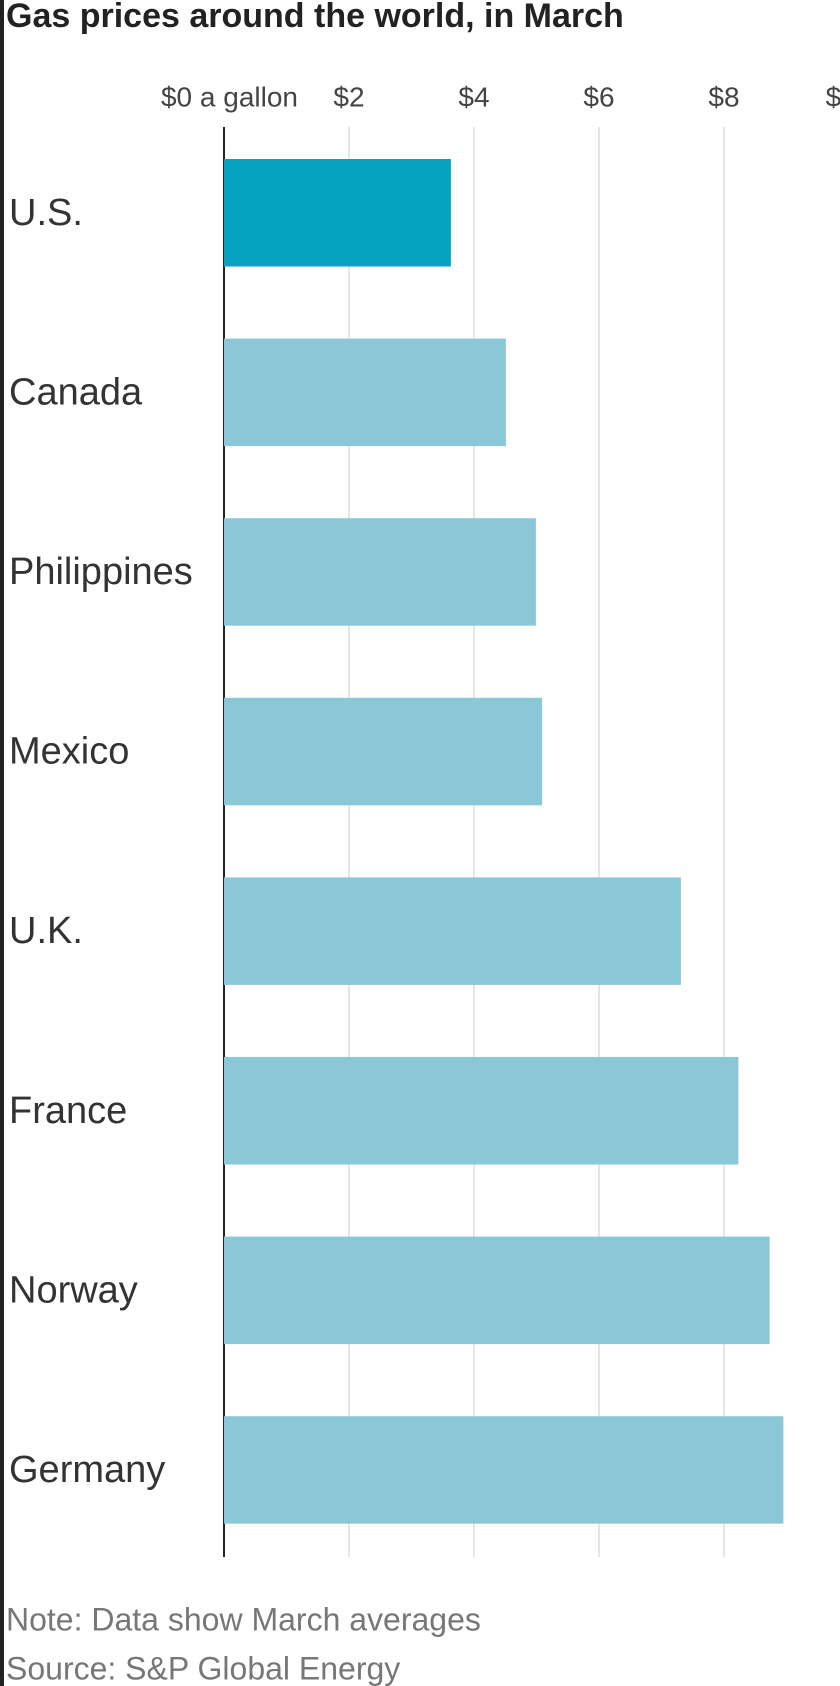  I want to click on note: Note: Data show March averages, so click(243, 1619).